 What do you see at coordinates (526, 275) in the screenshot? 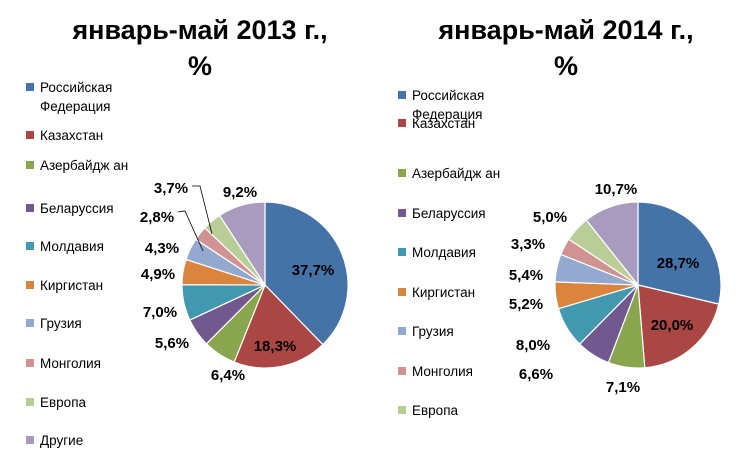
I see `data-label-6: 5,4%` at bounding box center [526, 275].